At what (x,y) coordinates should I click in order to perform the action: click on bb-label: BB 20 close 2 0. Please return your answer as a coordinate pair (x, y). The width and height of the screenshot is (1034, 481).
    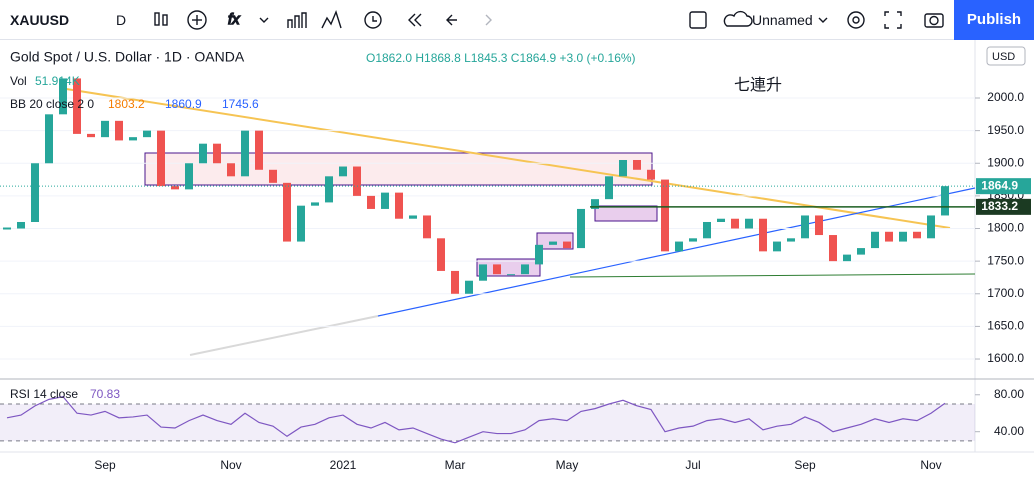
    Looking at the image, I should click on (52, 104).